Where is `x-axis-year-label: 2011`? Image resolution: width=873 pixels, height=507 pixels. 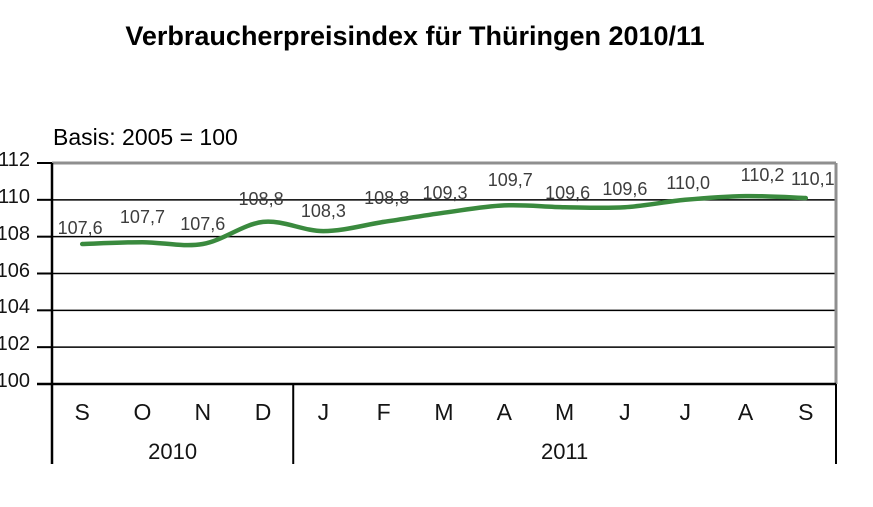 x-axis-year-label: 2011 is located at coordinates (564, 451).